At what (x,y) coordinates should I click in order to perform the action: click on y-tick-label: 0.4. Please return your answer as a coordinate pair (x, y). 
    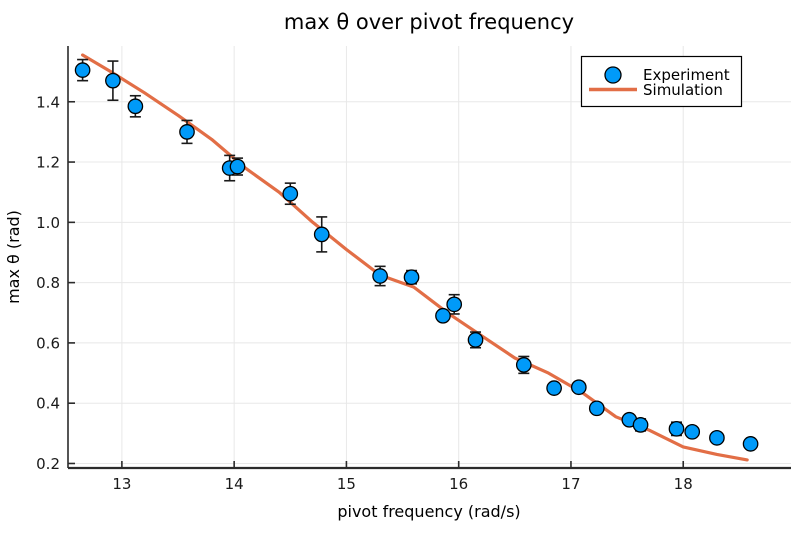
    Looking at the image, I should click on (48, 404).